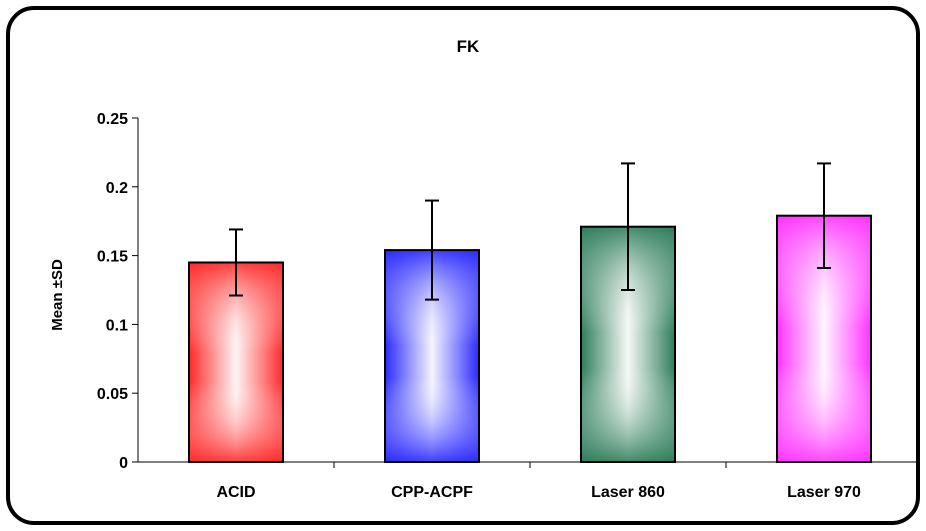 This screenshot has width=926, height=531. Describe the element at coordinates (112, 394) in the screenshot. I see `y-tick-label: 0.05` at that location.